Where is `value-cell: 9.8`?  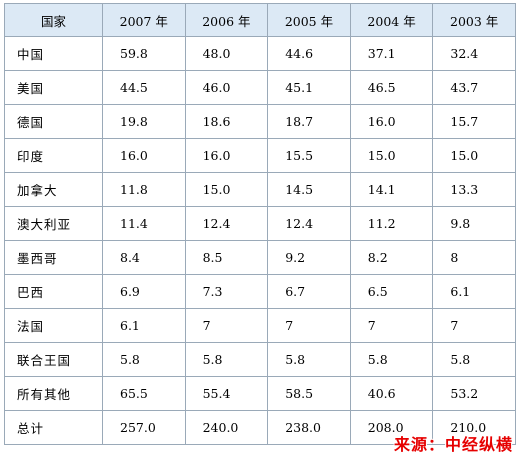
value-cell: 9.8 is located at coordinates (474, 223).